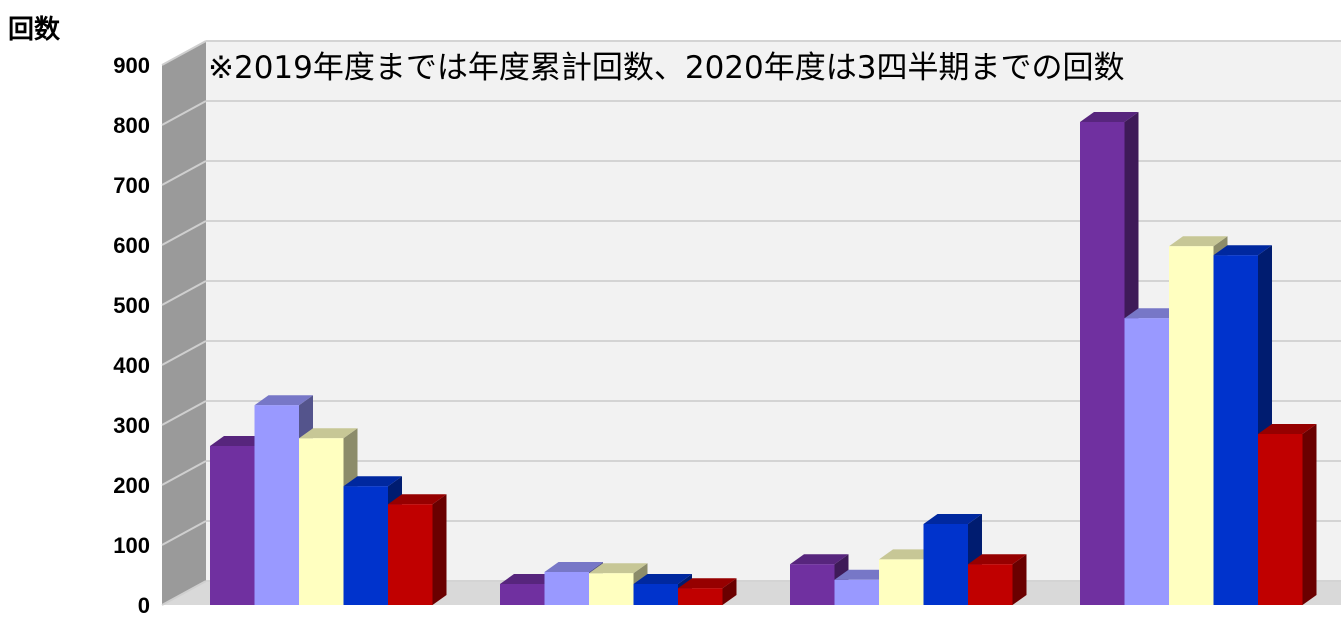 This screenshot has width=1341, height=622. I want to click on y-tick-label: 900, so click(131, 65).